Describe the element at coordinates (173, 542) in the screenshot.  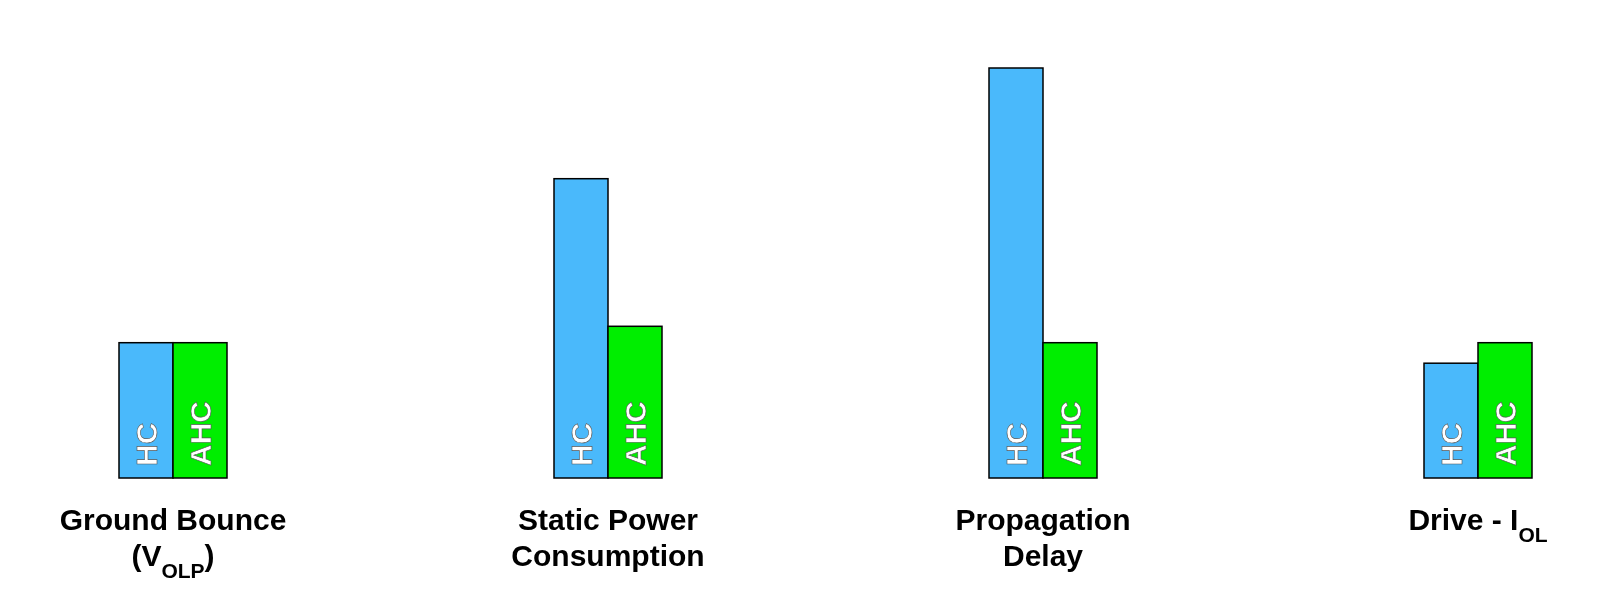
I see `x-tick-label: Ground Bounce (V$_{OLP}$)` at that location.